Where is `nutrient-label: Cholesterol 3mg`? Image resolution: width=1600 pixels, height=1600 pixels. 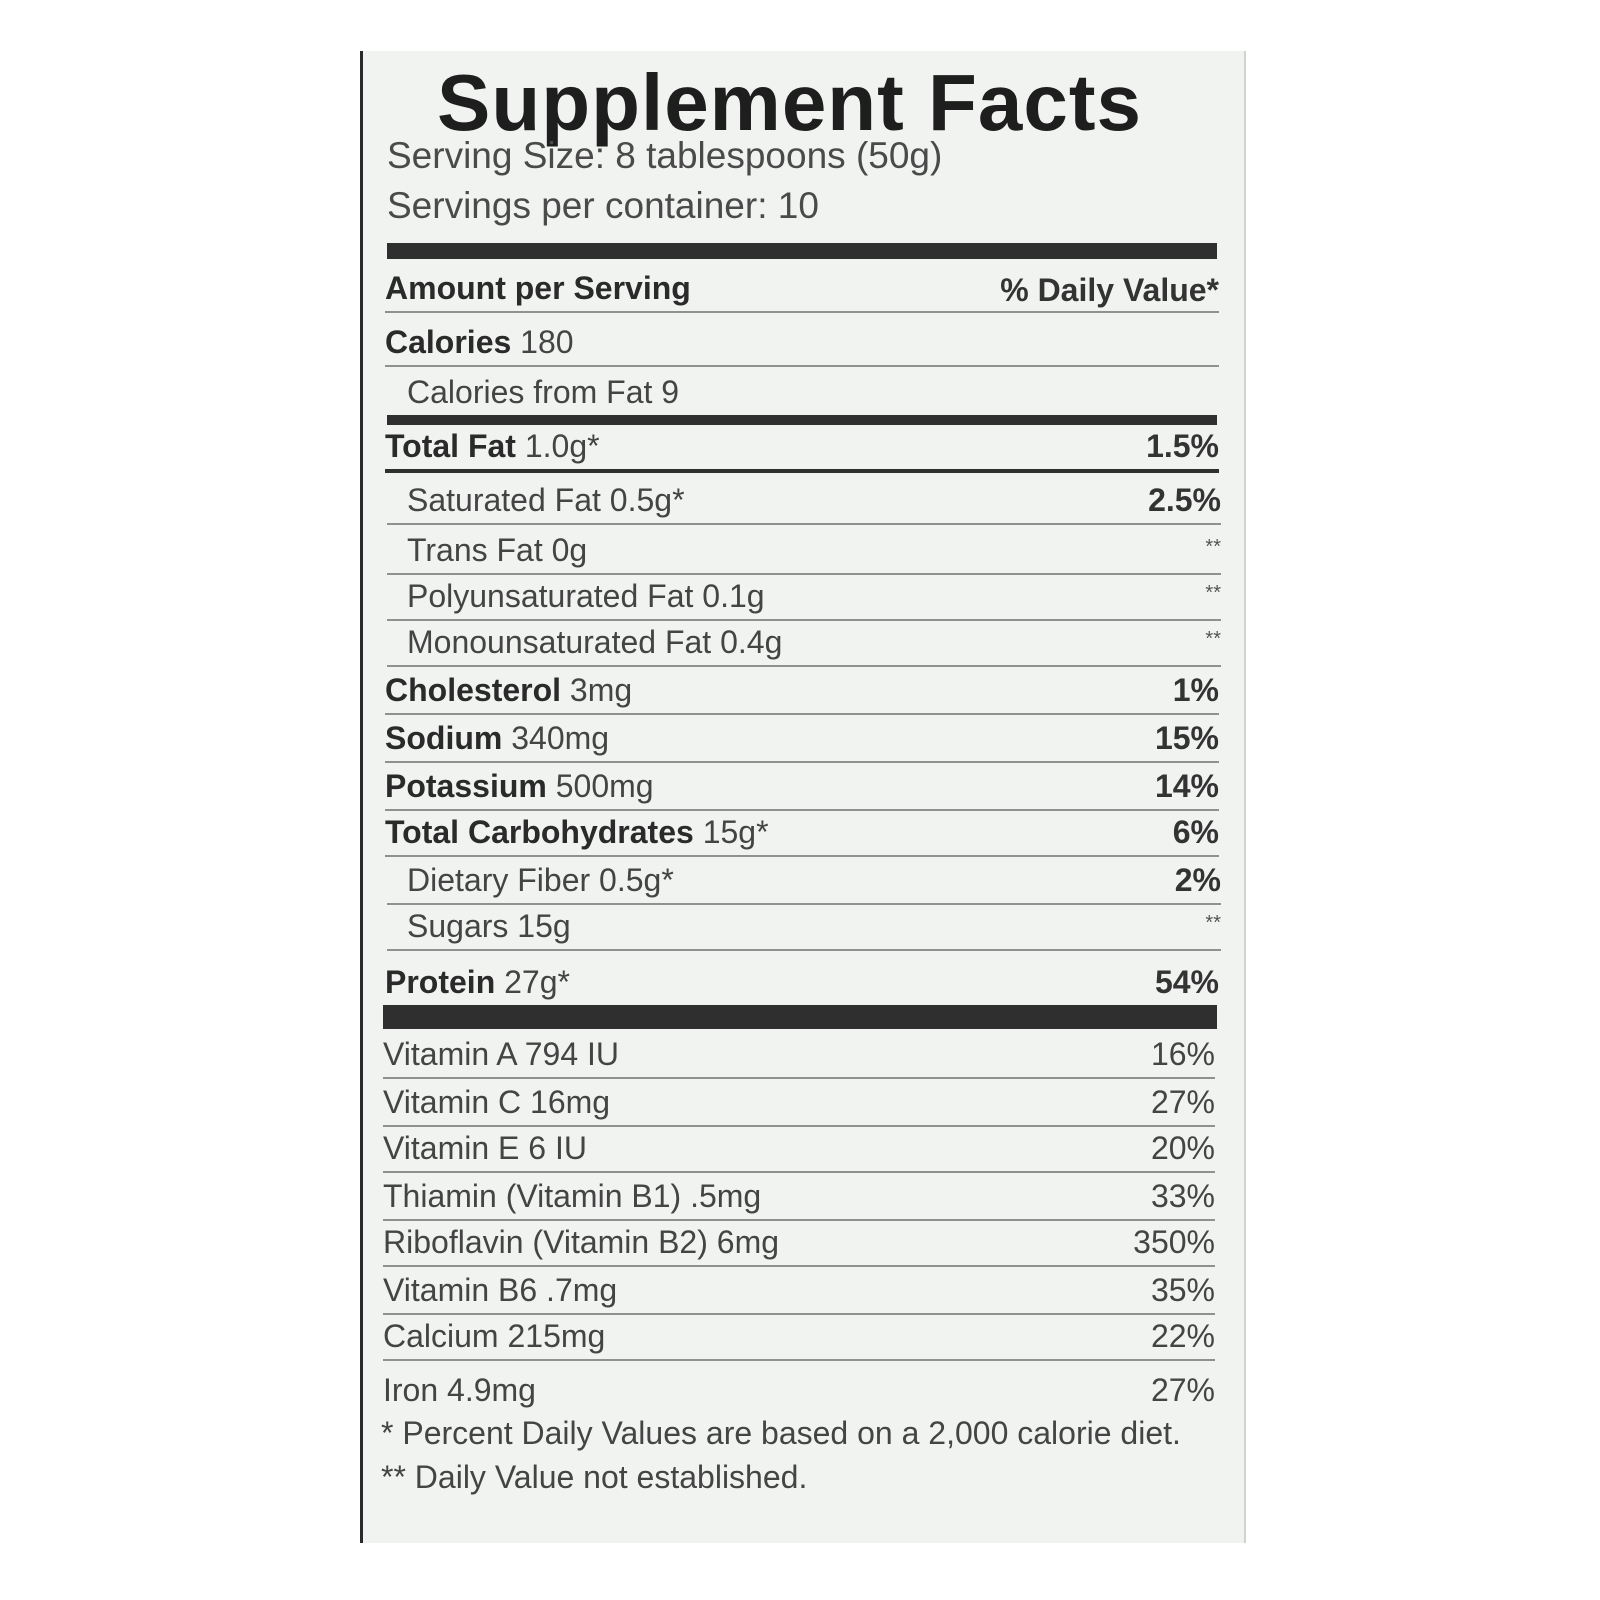 nutrient-label: Cholesterol 3mg is located at coordinates (508, 690).